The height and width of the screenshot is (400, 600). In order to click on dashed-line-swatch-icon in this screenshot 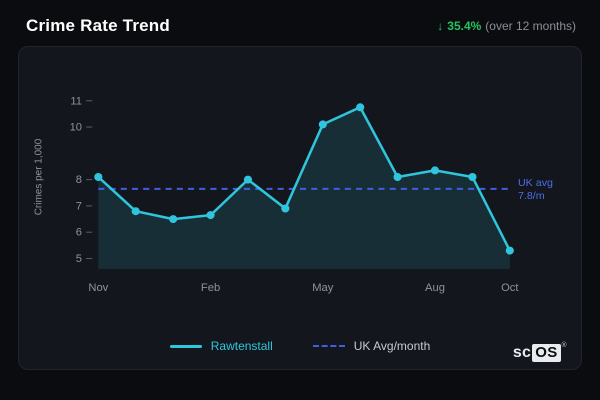, I will do `click(328, 346)`.